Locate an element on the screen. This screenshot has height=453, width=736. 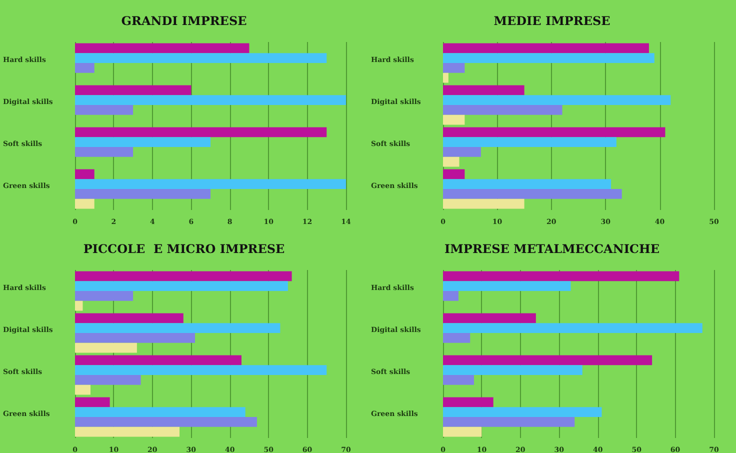
chart-title: MEDIE IMPRESE is located at coordinates (552, 21).